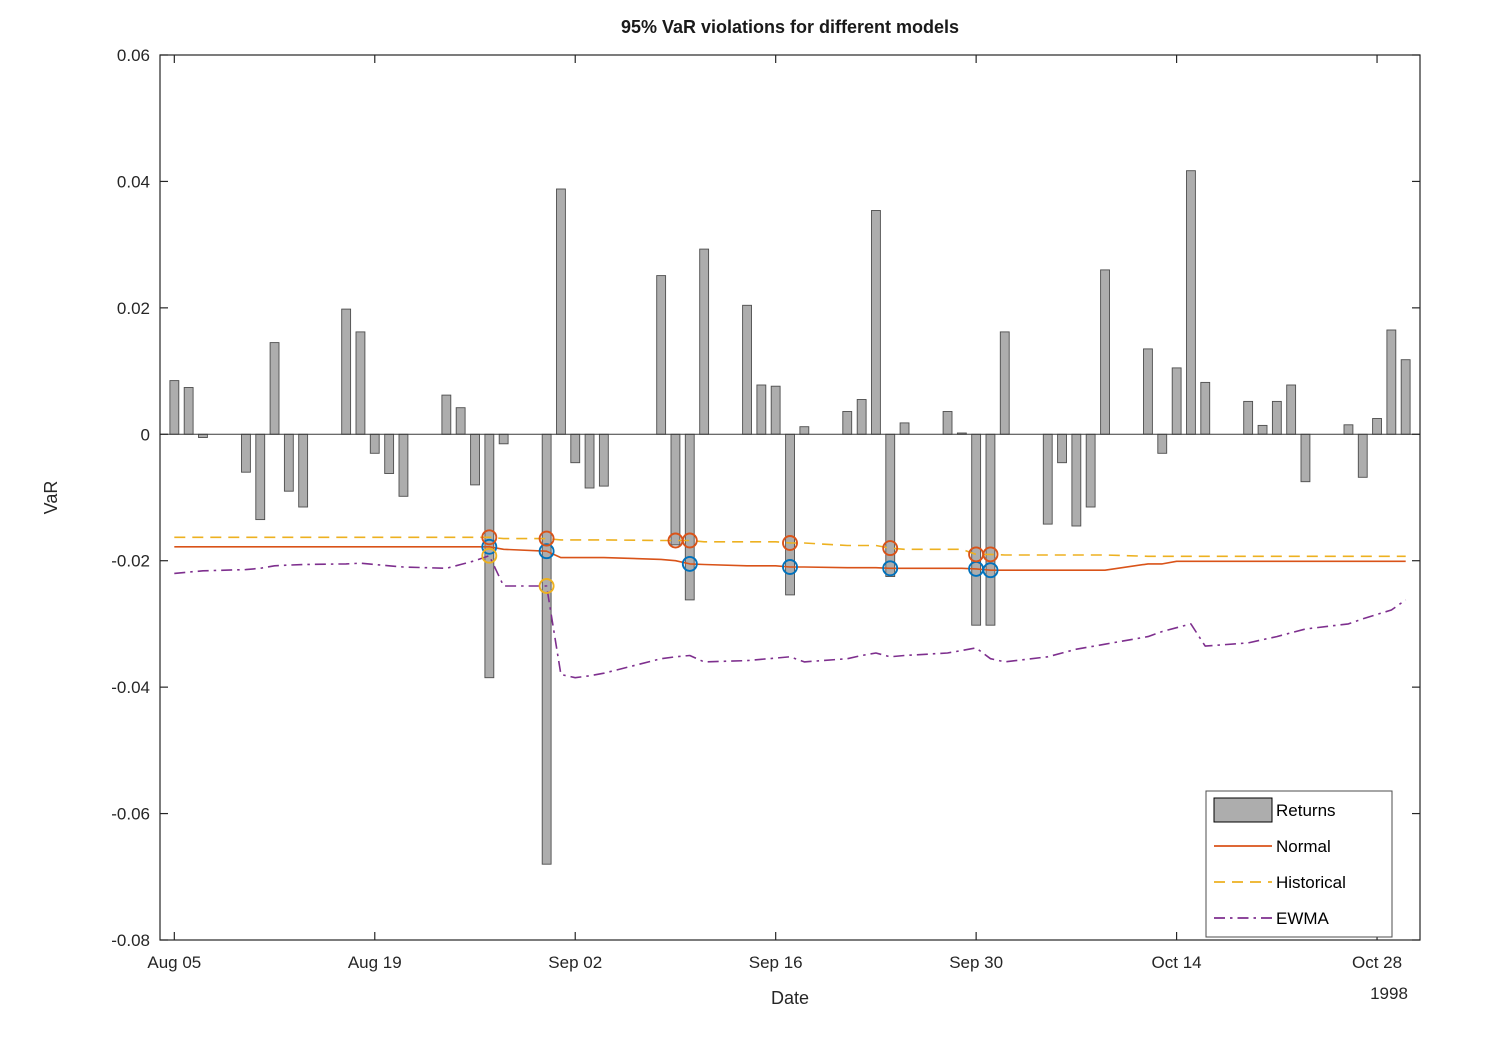  What do you see at coordinates (1377, 962) in the screenshot?
I see `x-tick-label: Oct 28` at bounding box center [1377, 962].